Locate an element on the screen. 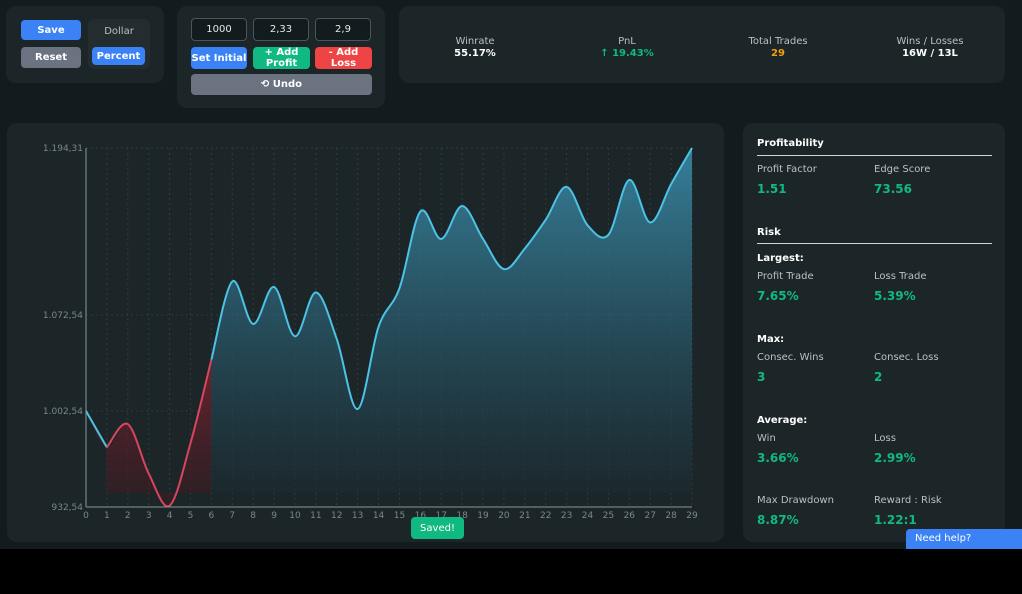  x-tick-label: 16 is located at coordinates (421, 516).